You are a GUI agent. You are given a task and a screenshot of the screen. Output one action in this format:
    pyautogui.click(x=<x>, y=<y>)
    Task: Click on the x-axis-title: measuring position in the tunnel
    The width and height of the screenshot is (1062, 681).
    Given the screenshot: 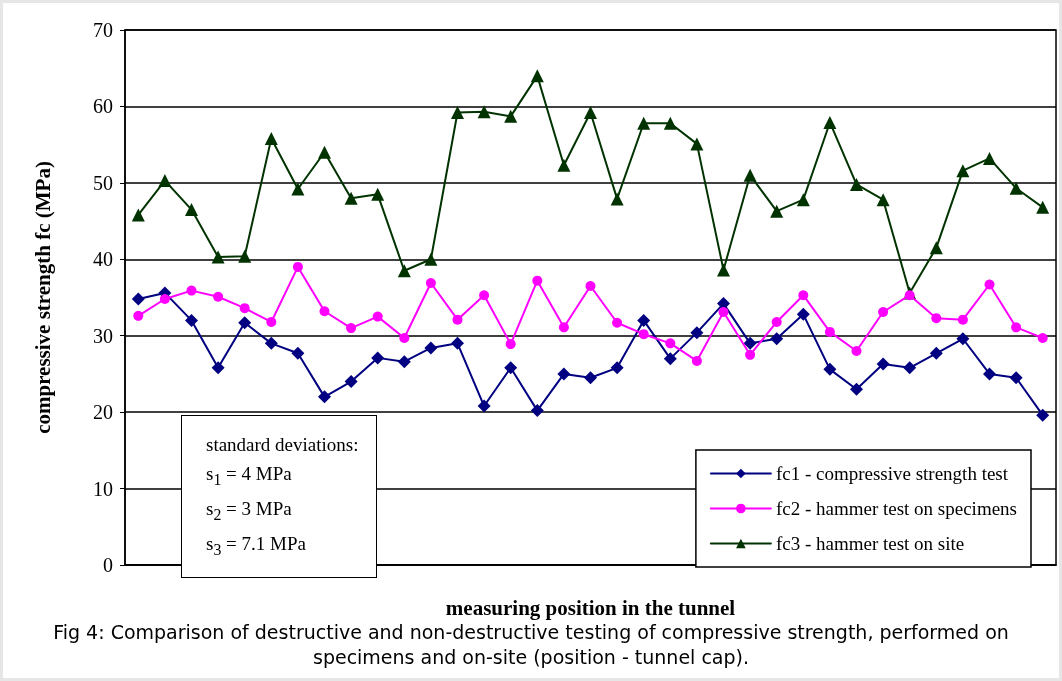 What is the action you would take?
    pyautogui.click(x=590, y=607)
    